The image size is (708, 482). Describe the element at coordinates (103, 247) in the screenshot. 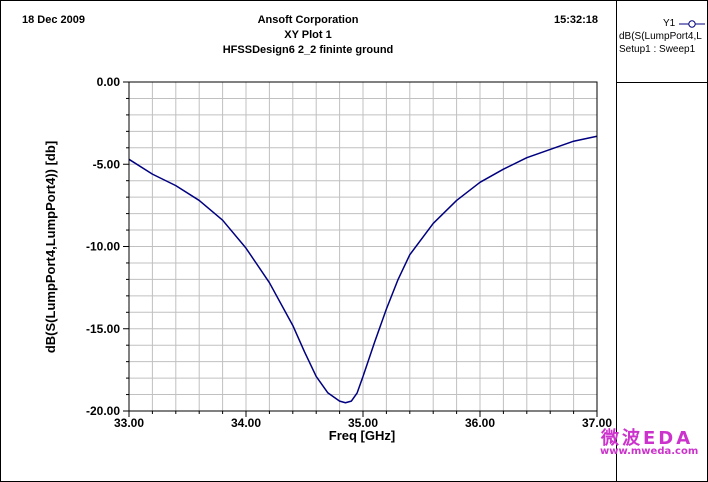

I see `y-tick-label: -10.00` at that location.